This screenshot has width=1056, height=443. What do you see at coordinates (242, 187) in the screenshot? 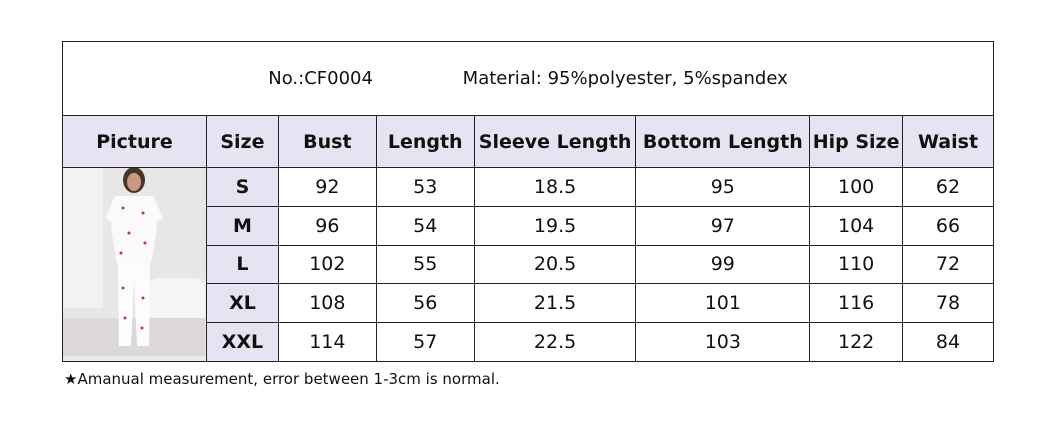
I see `cell-size: S` at bounding box center [242, 187].